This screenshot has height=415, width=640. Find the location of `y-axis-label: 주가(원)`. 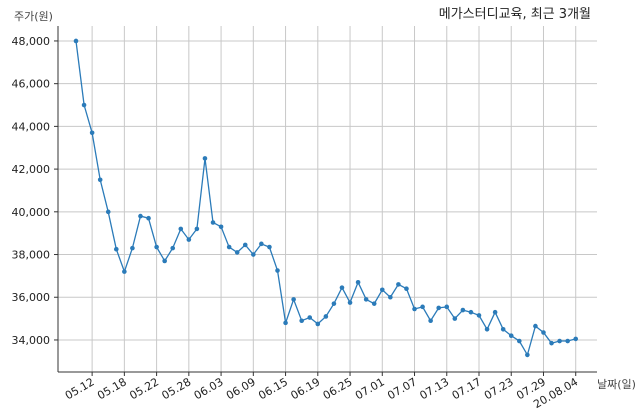

y-axis-label: 주가(원) is located at coordinates (33, 16).